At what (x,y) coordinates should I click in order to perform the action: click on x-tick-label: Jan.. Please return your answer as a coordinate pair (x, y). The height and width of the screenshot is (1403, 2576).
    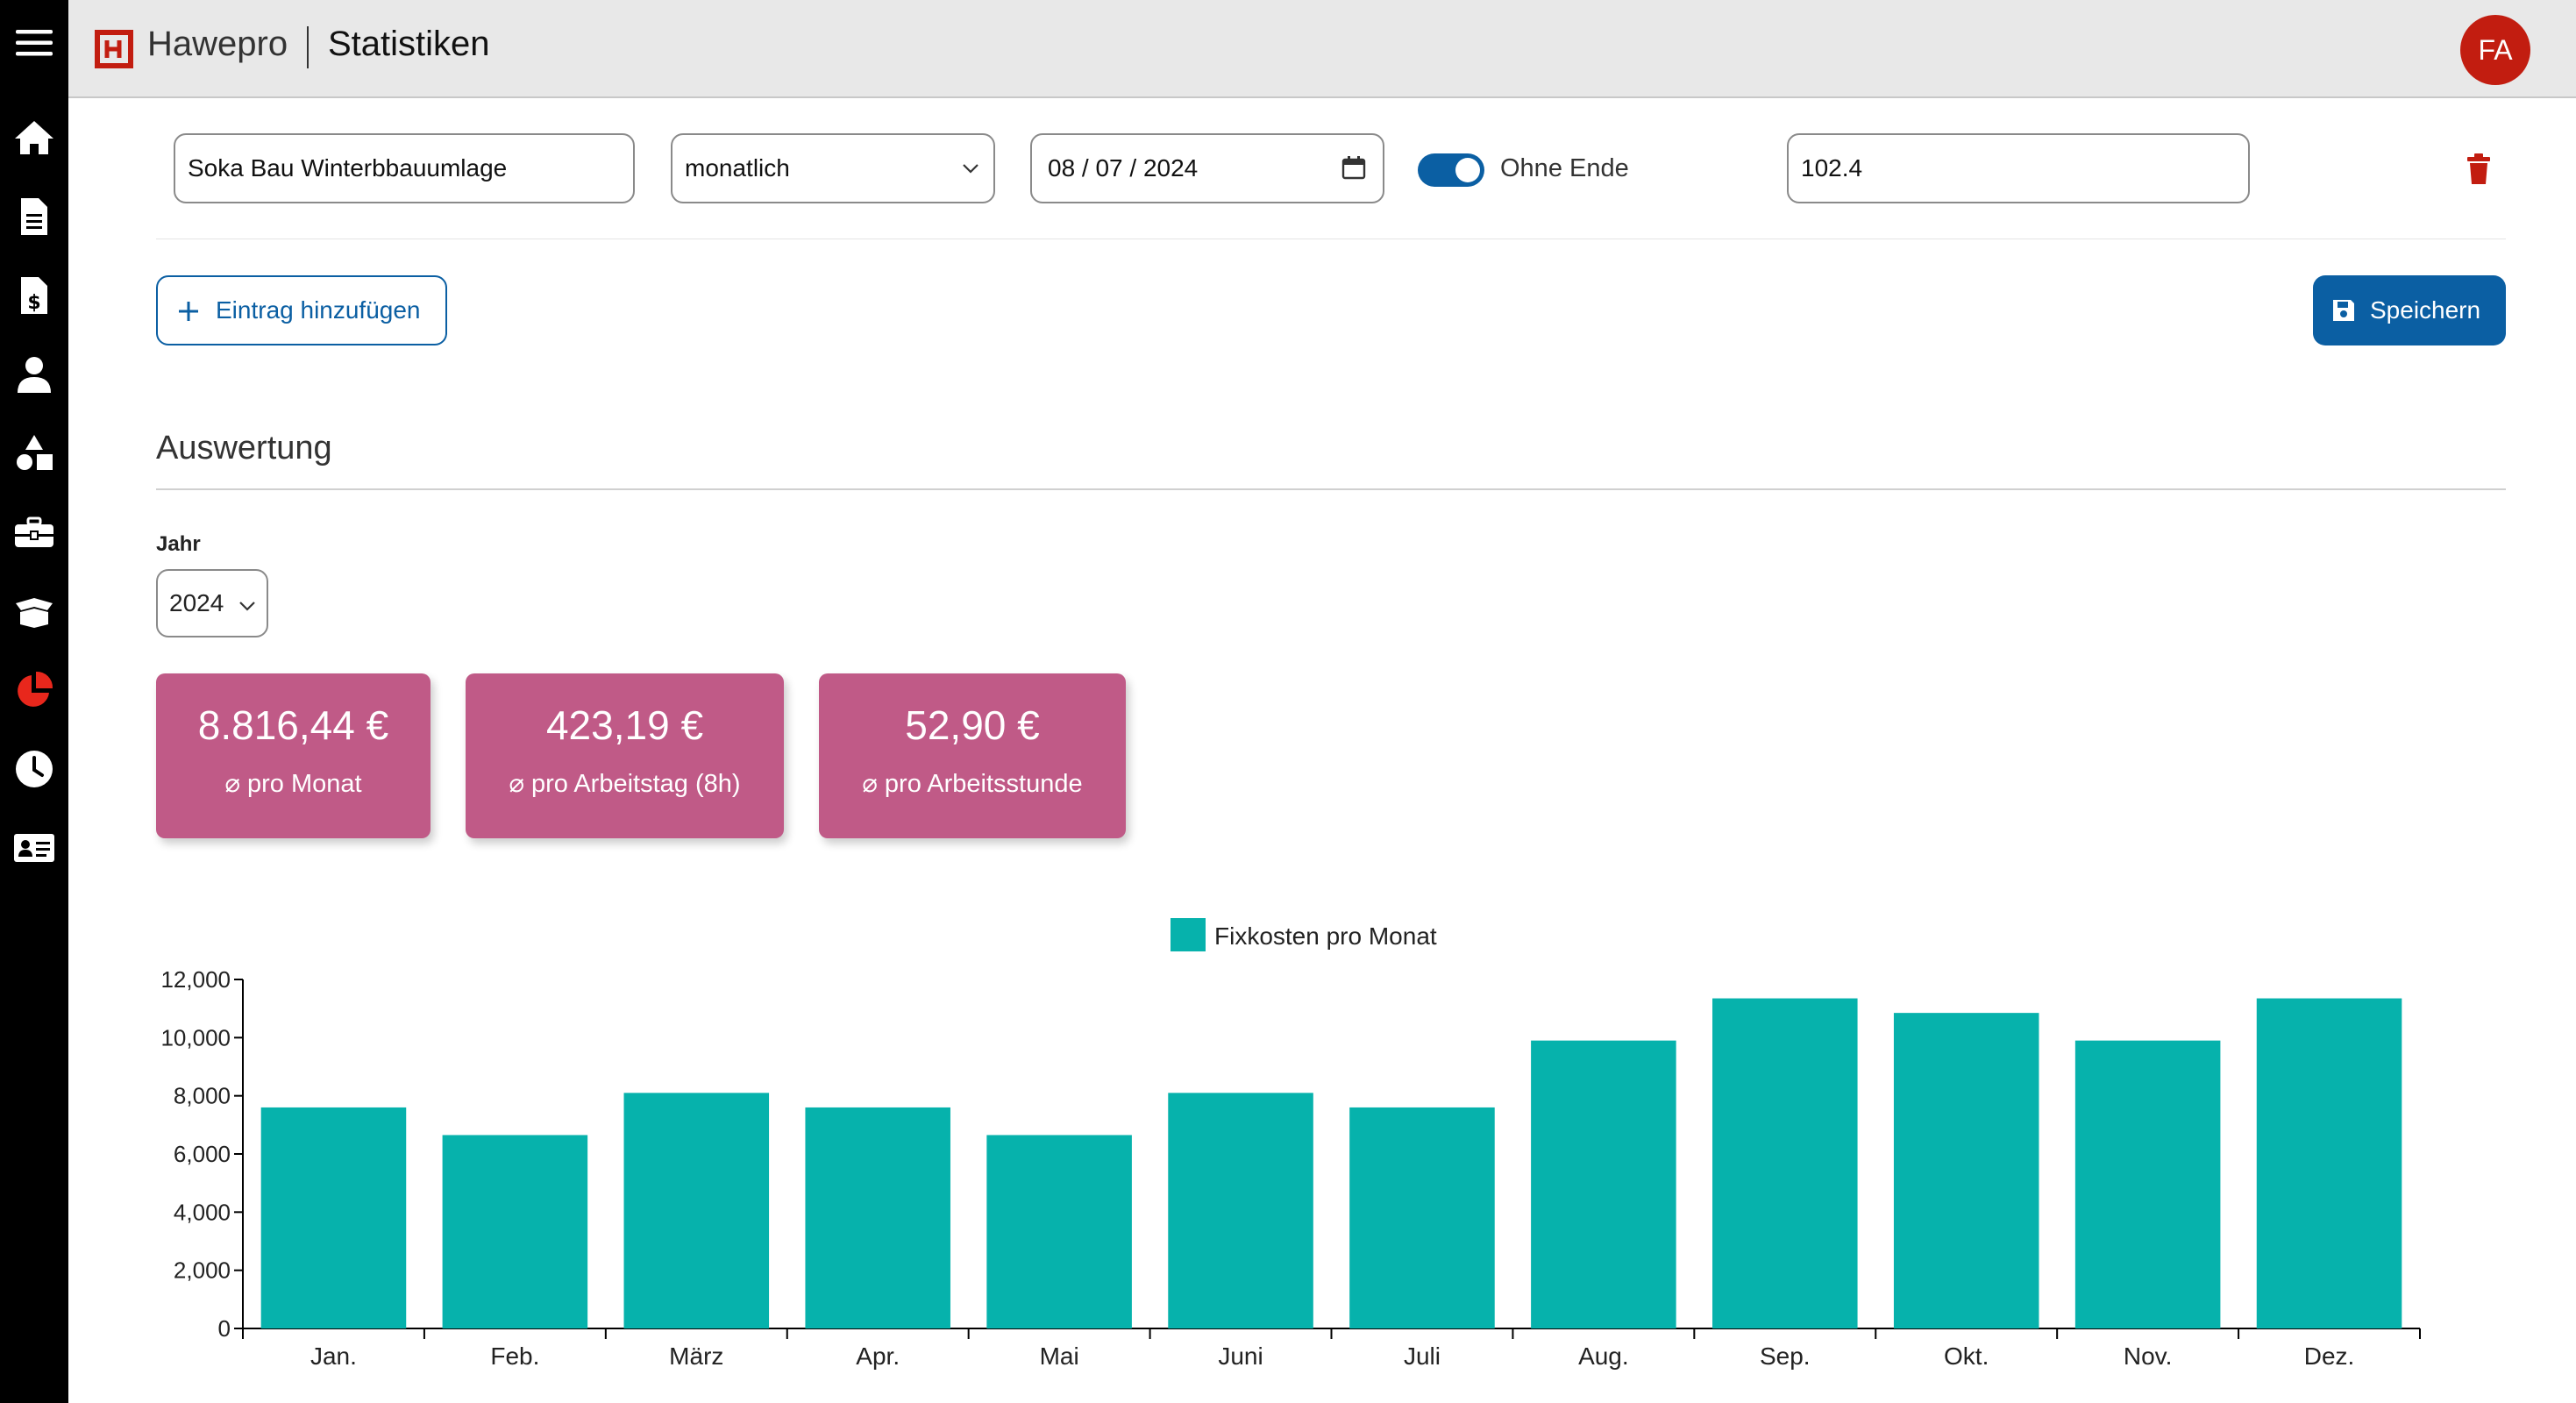
    Looking at the image, I should click on (333, 1356).